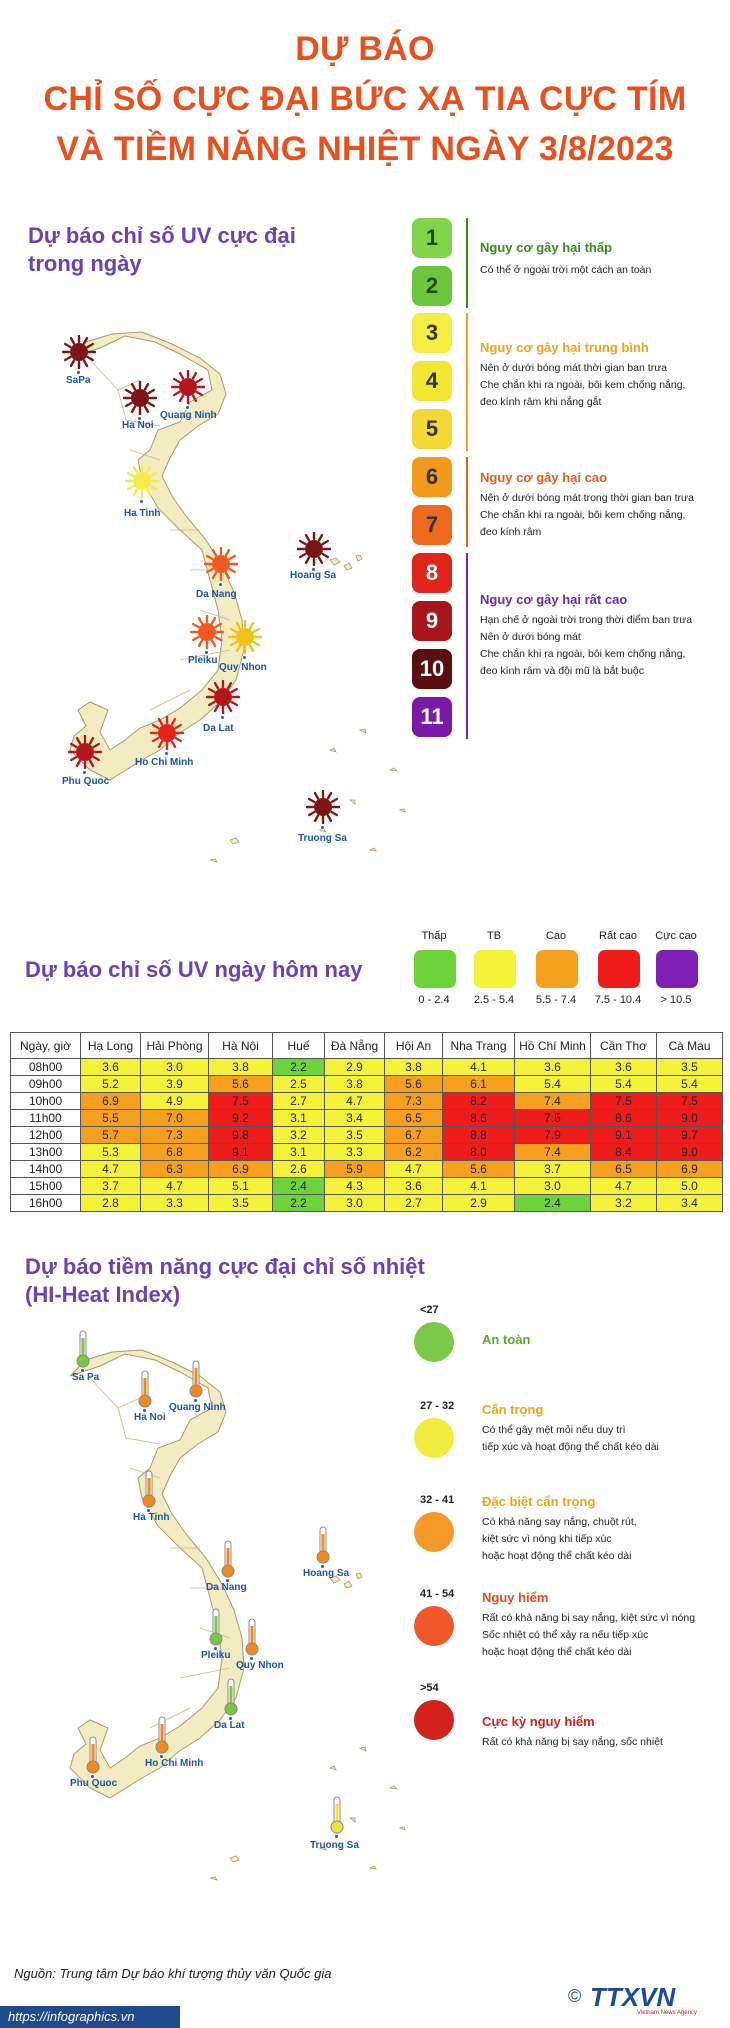 This screenshot has height=2028, width=730. I want to click on table-time-cell: 11h00, so click(45, 1118).